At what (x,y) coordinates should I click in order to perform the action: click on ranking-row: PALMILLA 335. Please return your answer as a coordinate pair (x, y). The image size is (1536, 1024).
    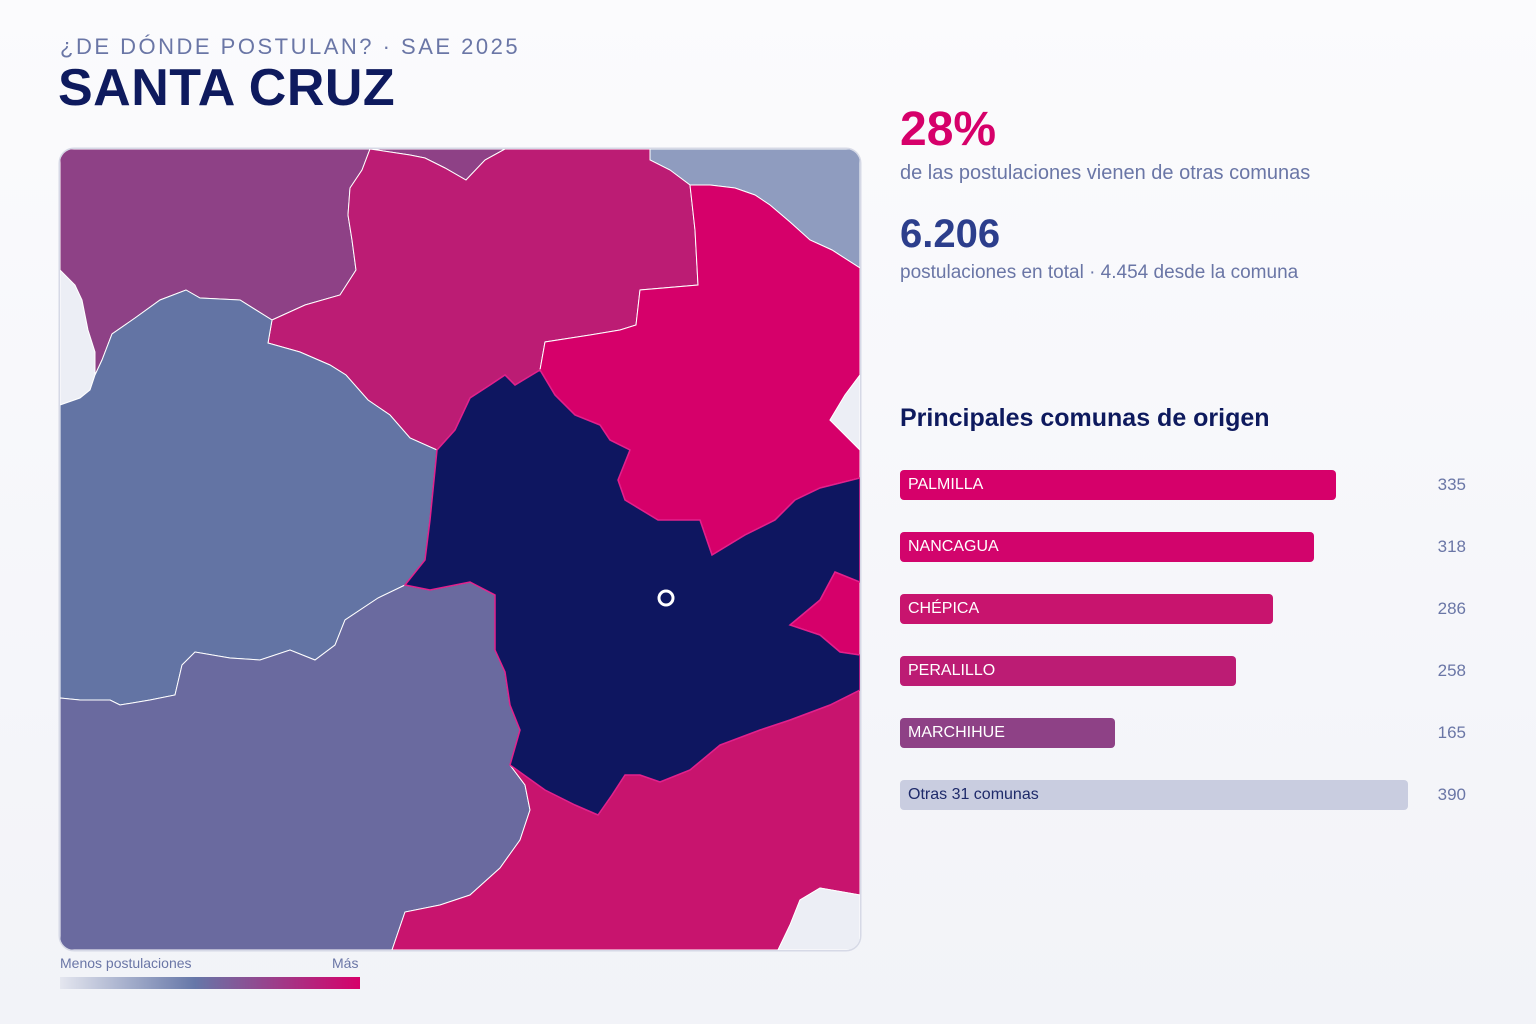
    Looking at the image, I should click on (1200, 485).